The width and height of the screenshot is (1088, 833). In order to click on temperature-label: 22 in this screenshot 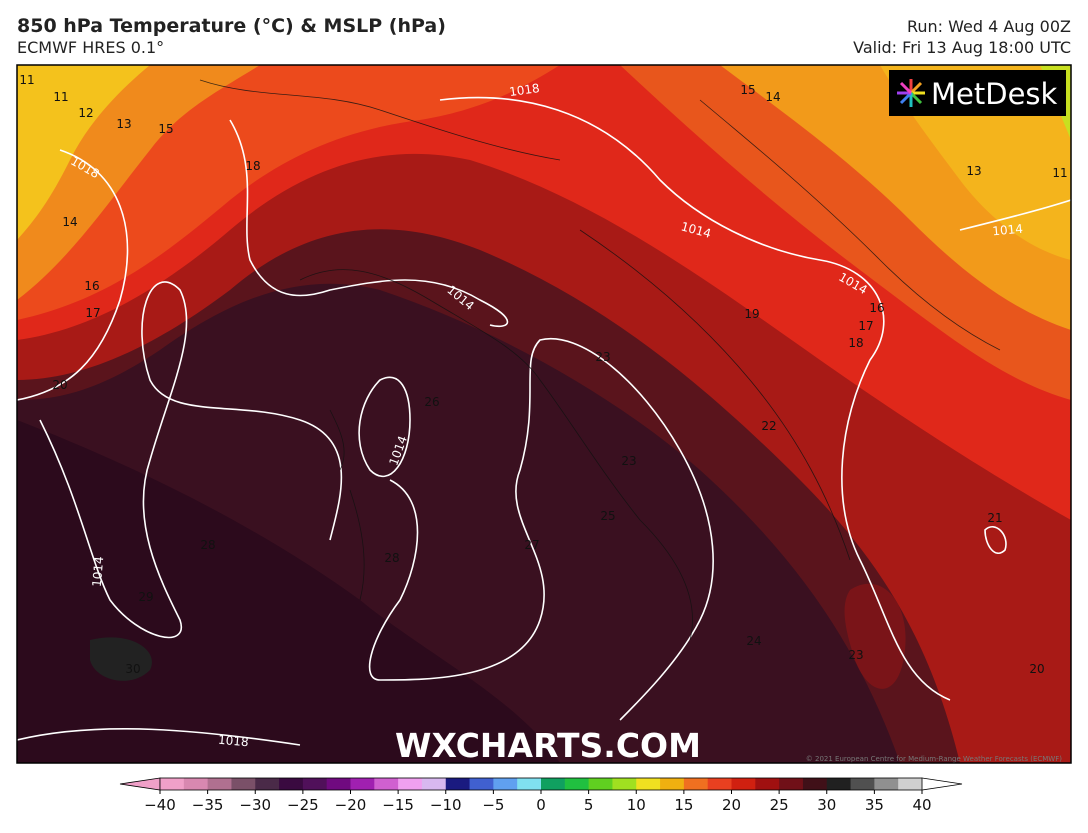, I will do `click(768, 426)`.